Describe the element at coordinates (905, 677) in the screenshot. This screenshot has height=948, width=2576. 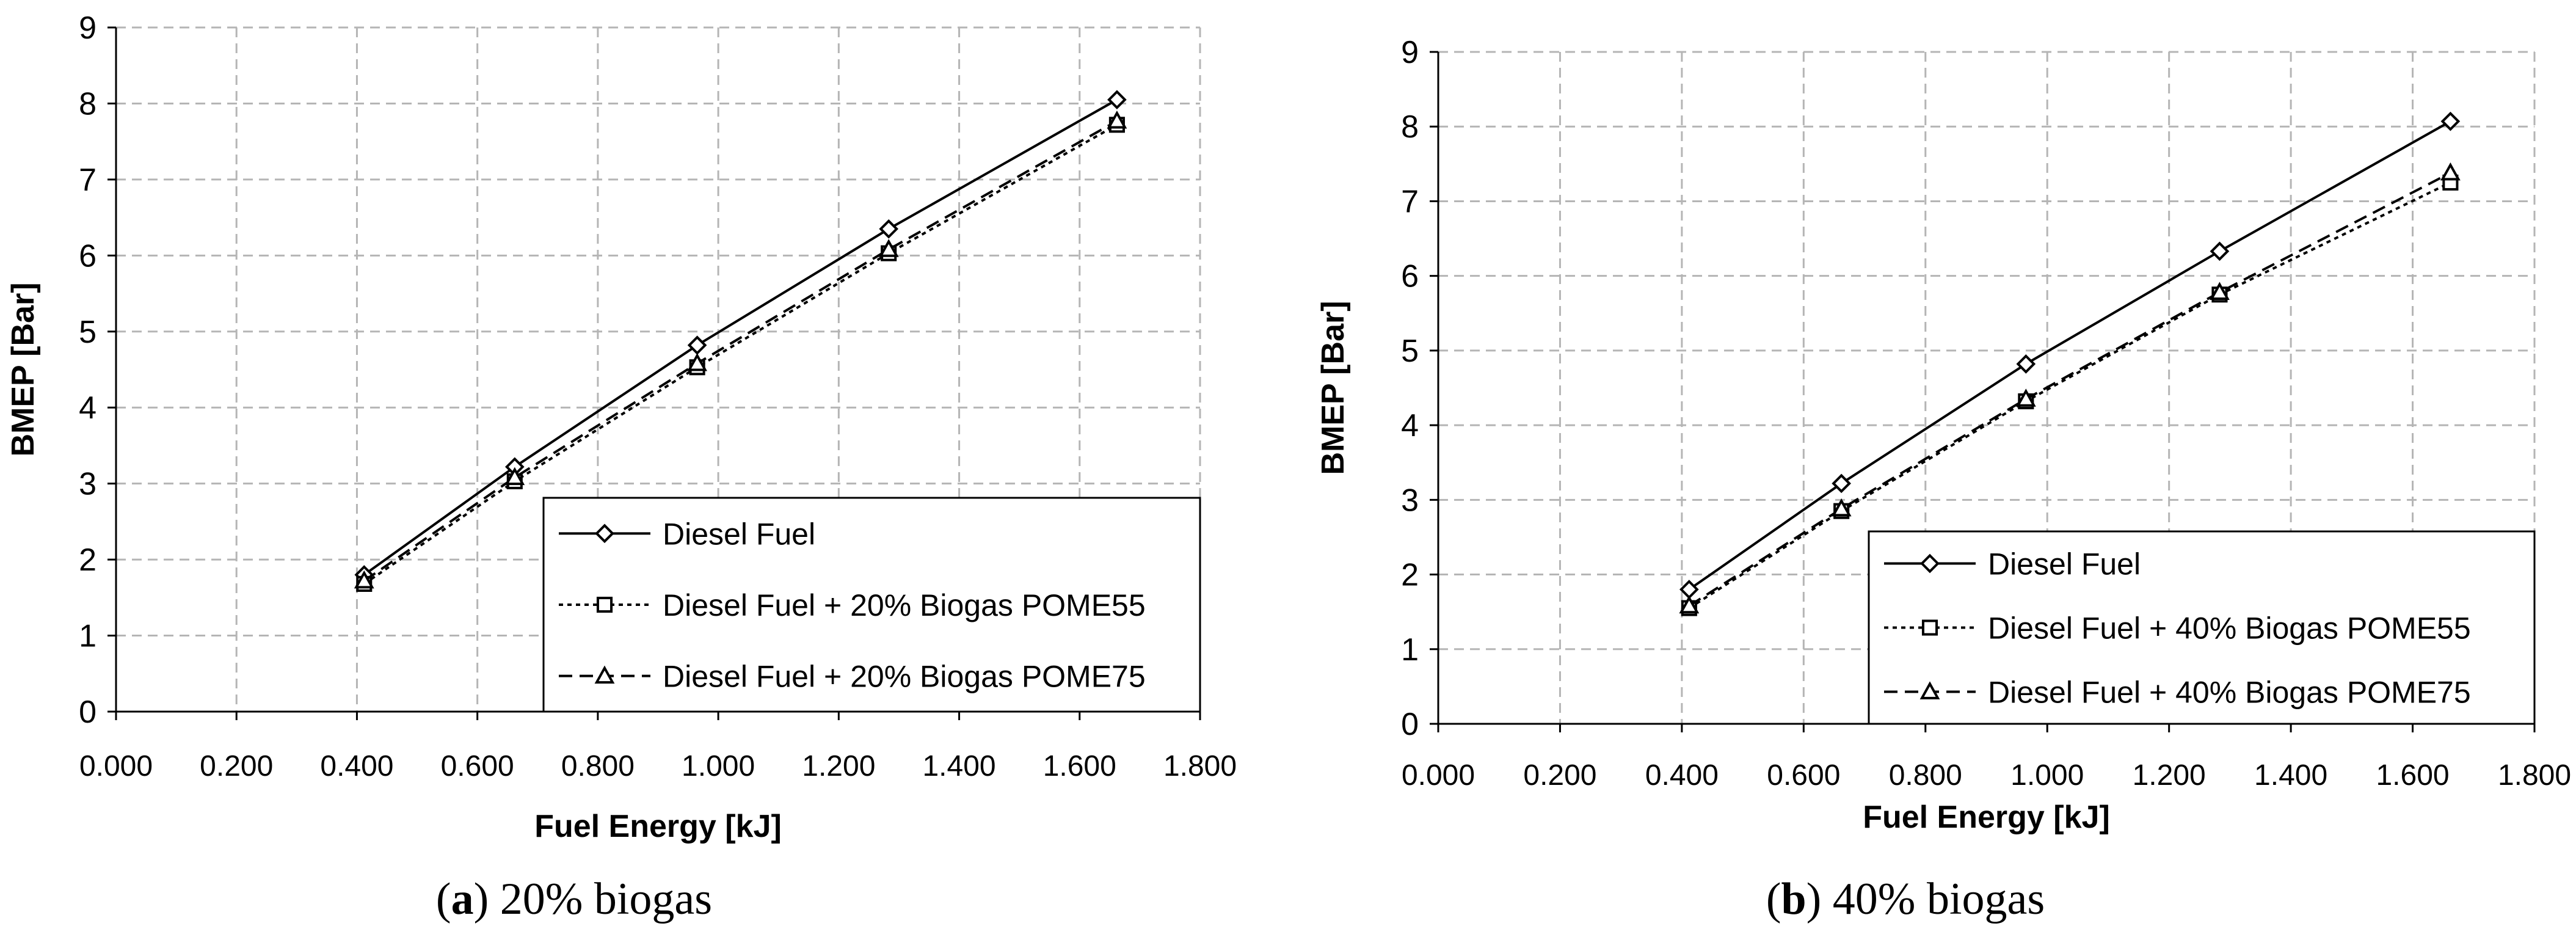
I see `legend-label-a-2: Diesel Fuel + 20% Biogas POME75` at that location.